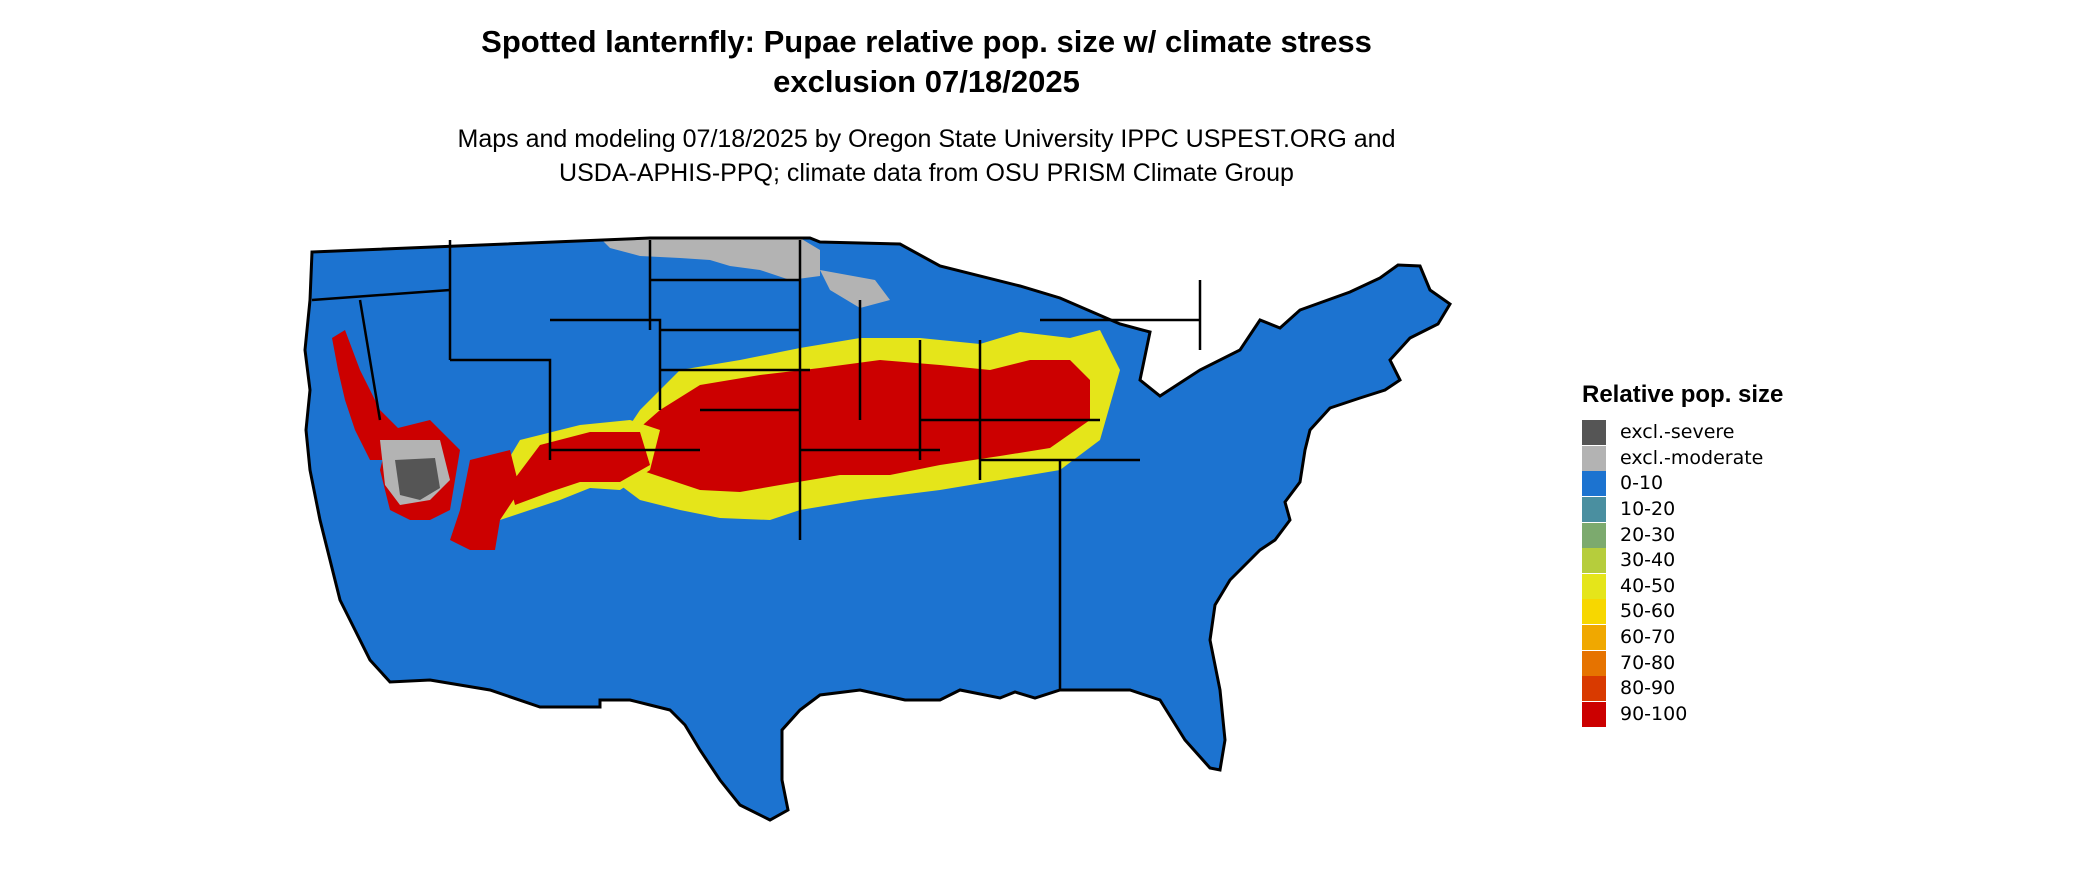 The width and height of the screenshot is (2100, 892). I want to click on legend-item: 50-60, so click(1732, 612).